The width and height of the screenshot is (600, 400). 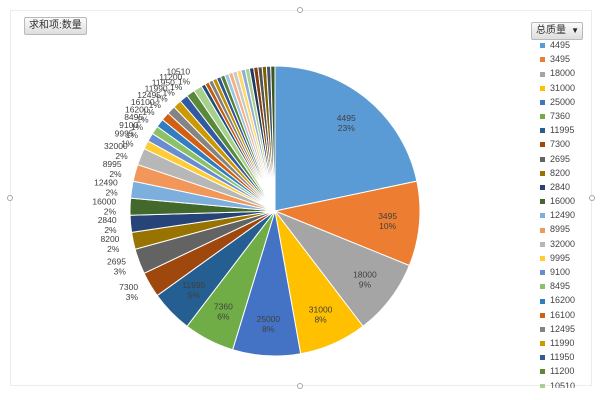 I want to click on data-label-value: 2840, so click(x=107, y=220).